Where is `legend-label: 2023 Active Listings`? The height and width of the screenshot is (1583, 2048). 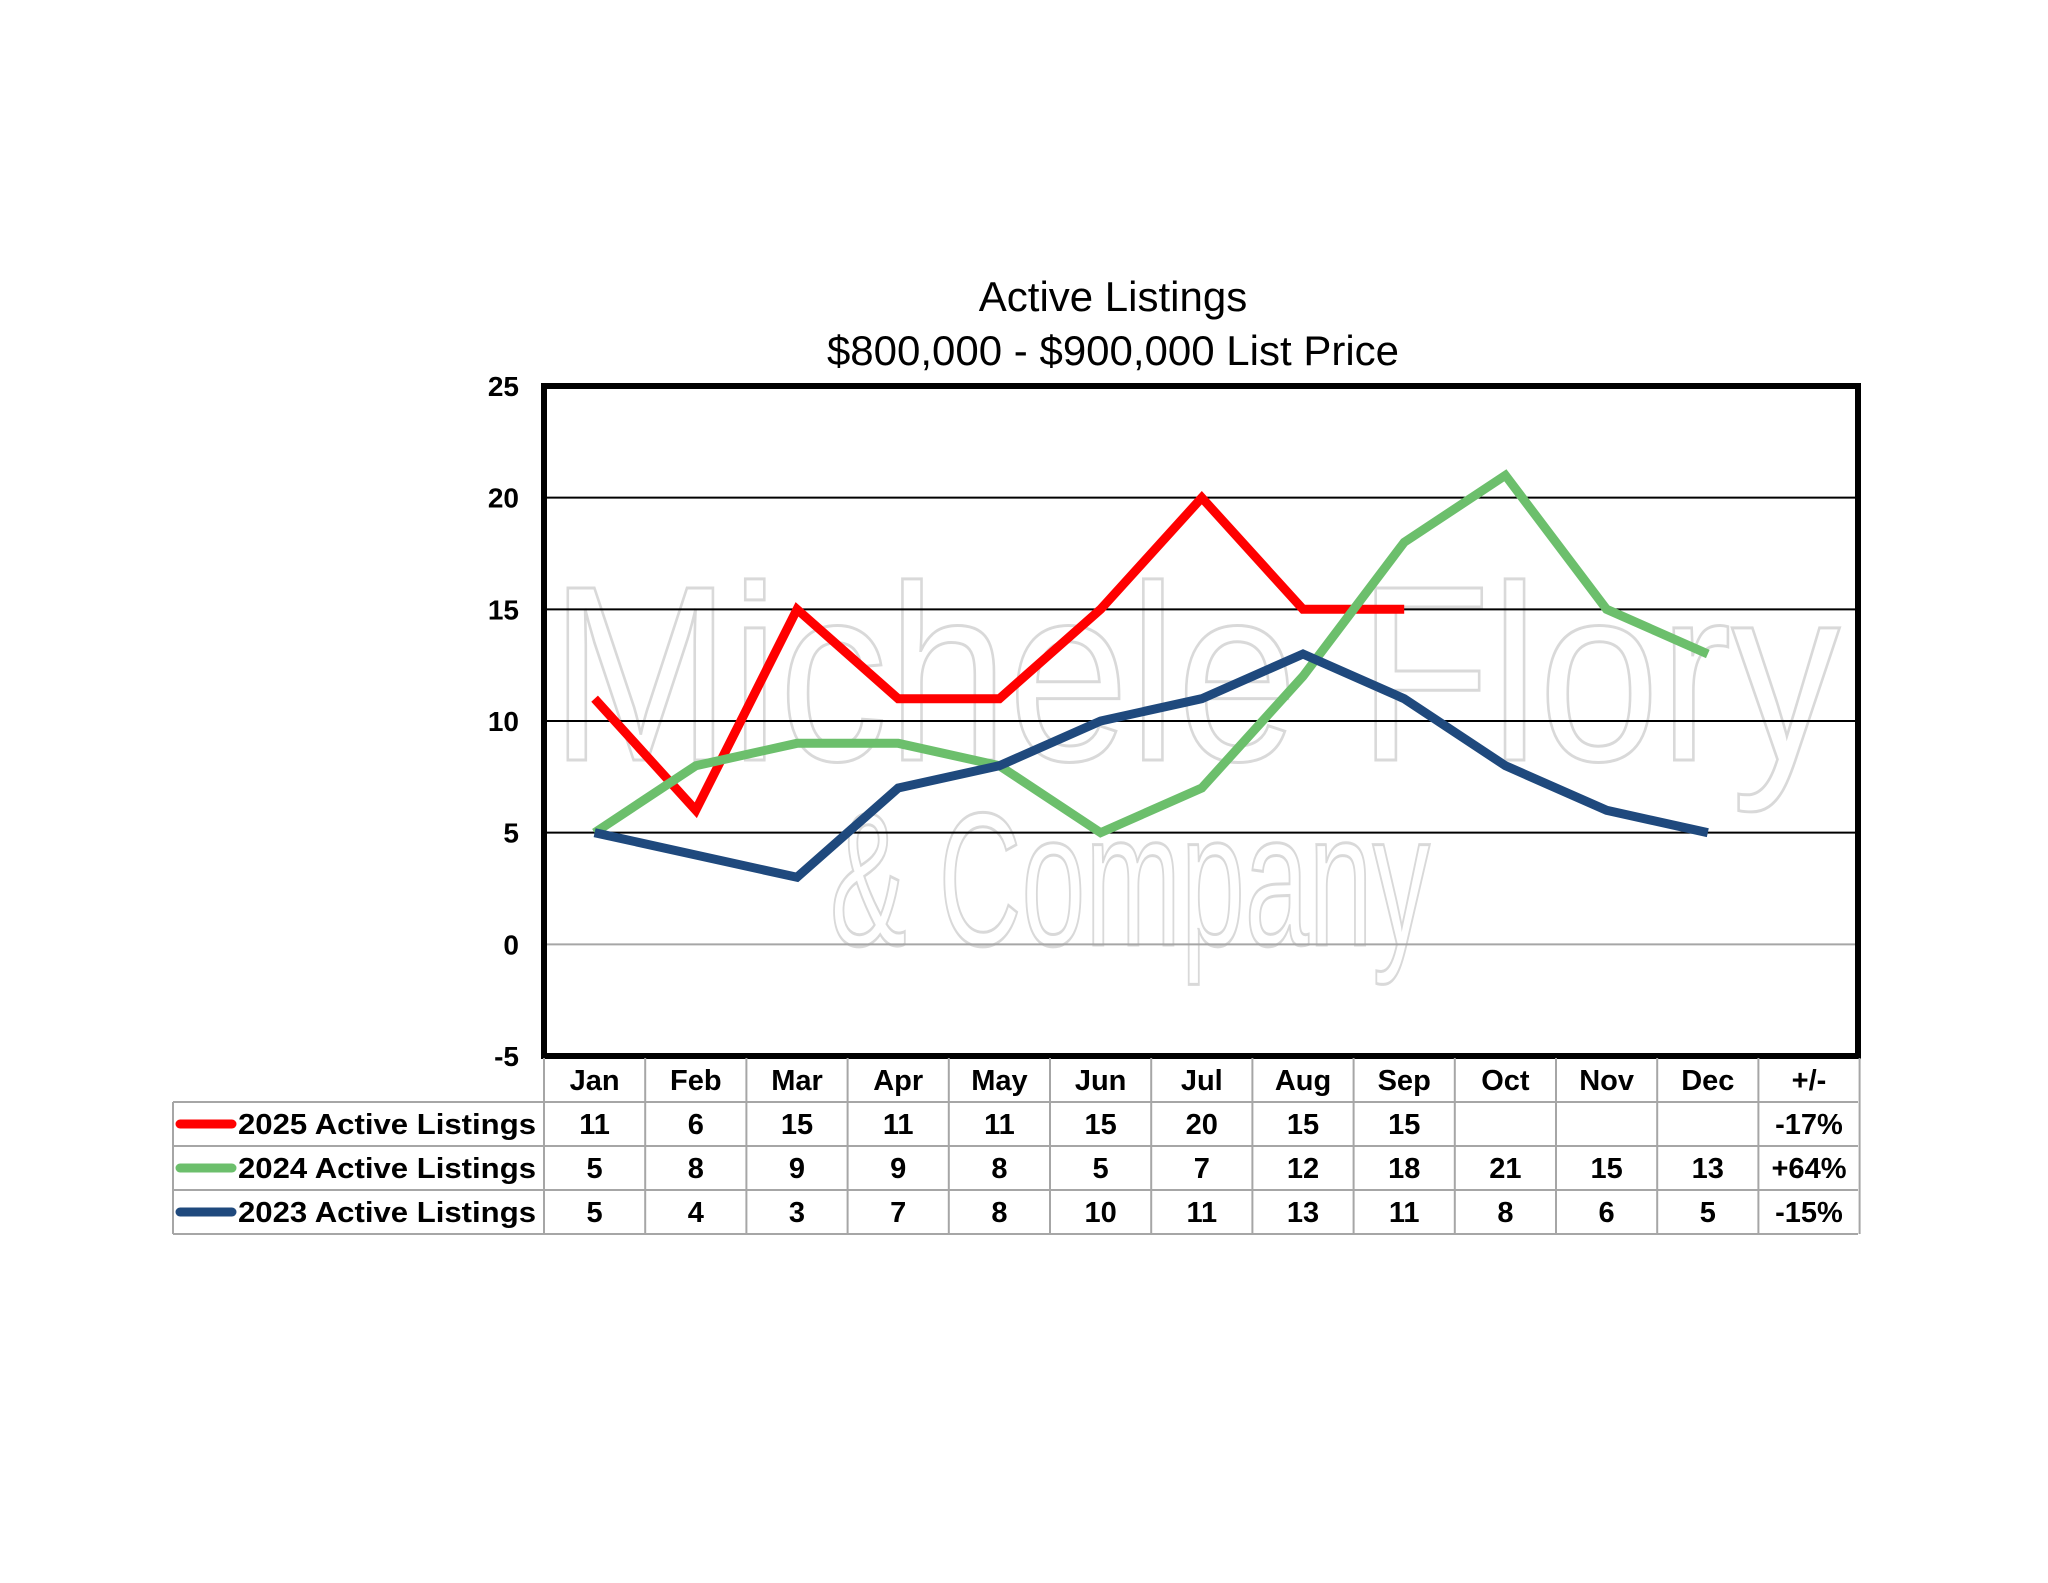
legend-label: 2023 Active Listings is located at coordinates (387, 1213).